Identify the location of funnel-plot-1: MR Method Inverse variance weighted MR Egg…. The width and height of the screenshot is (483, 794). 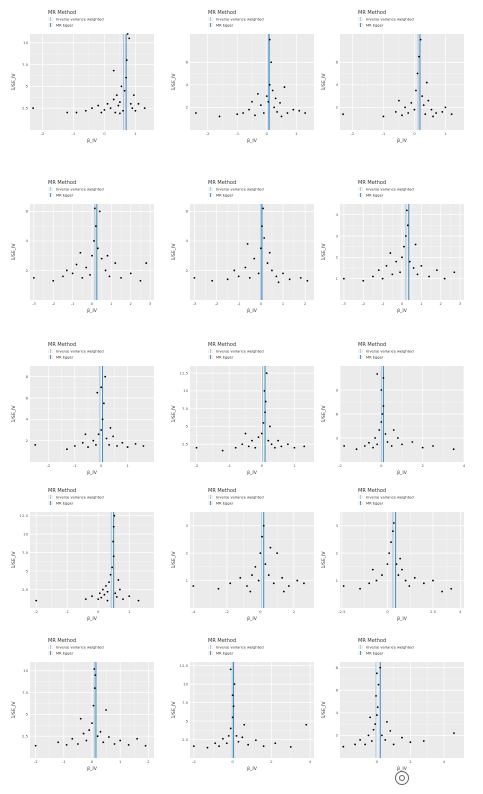
(83, 78).